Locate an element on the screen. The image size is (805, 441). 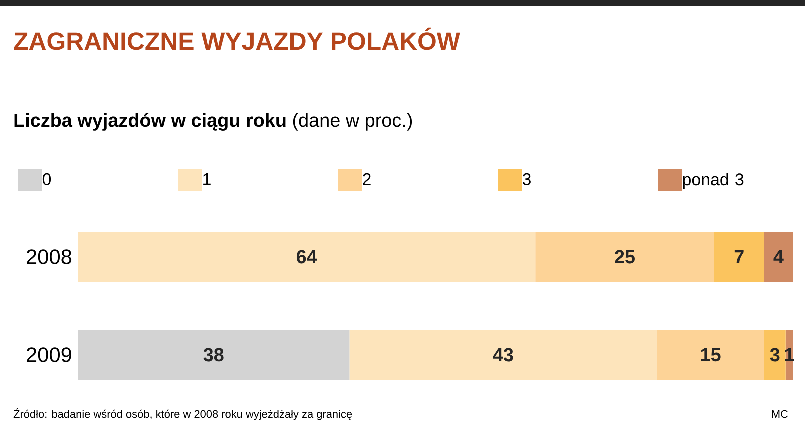
data-label: 4 is located at coordinates (779, 257).